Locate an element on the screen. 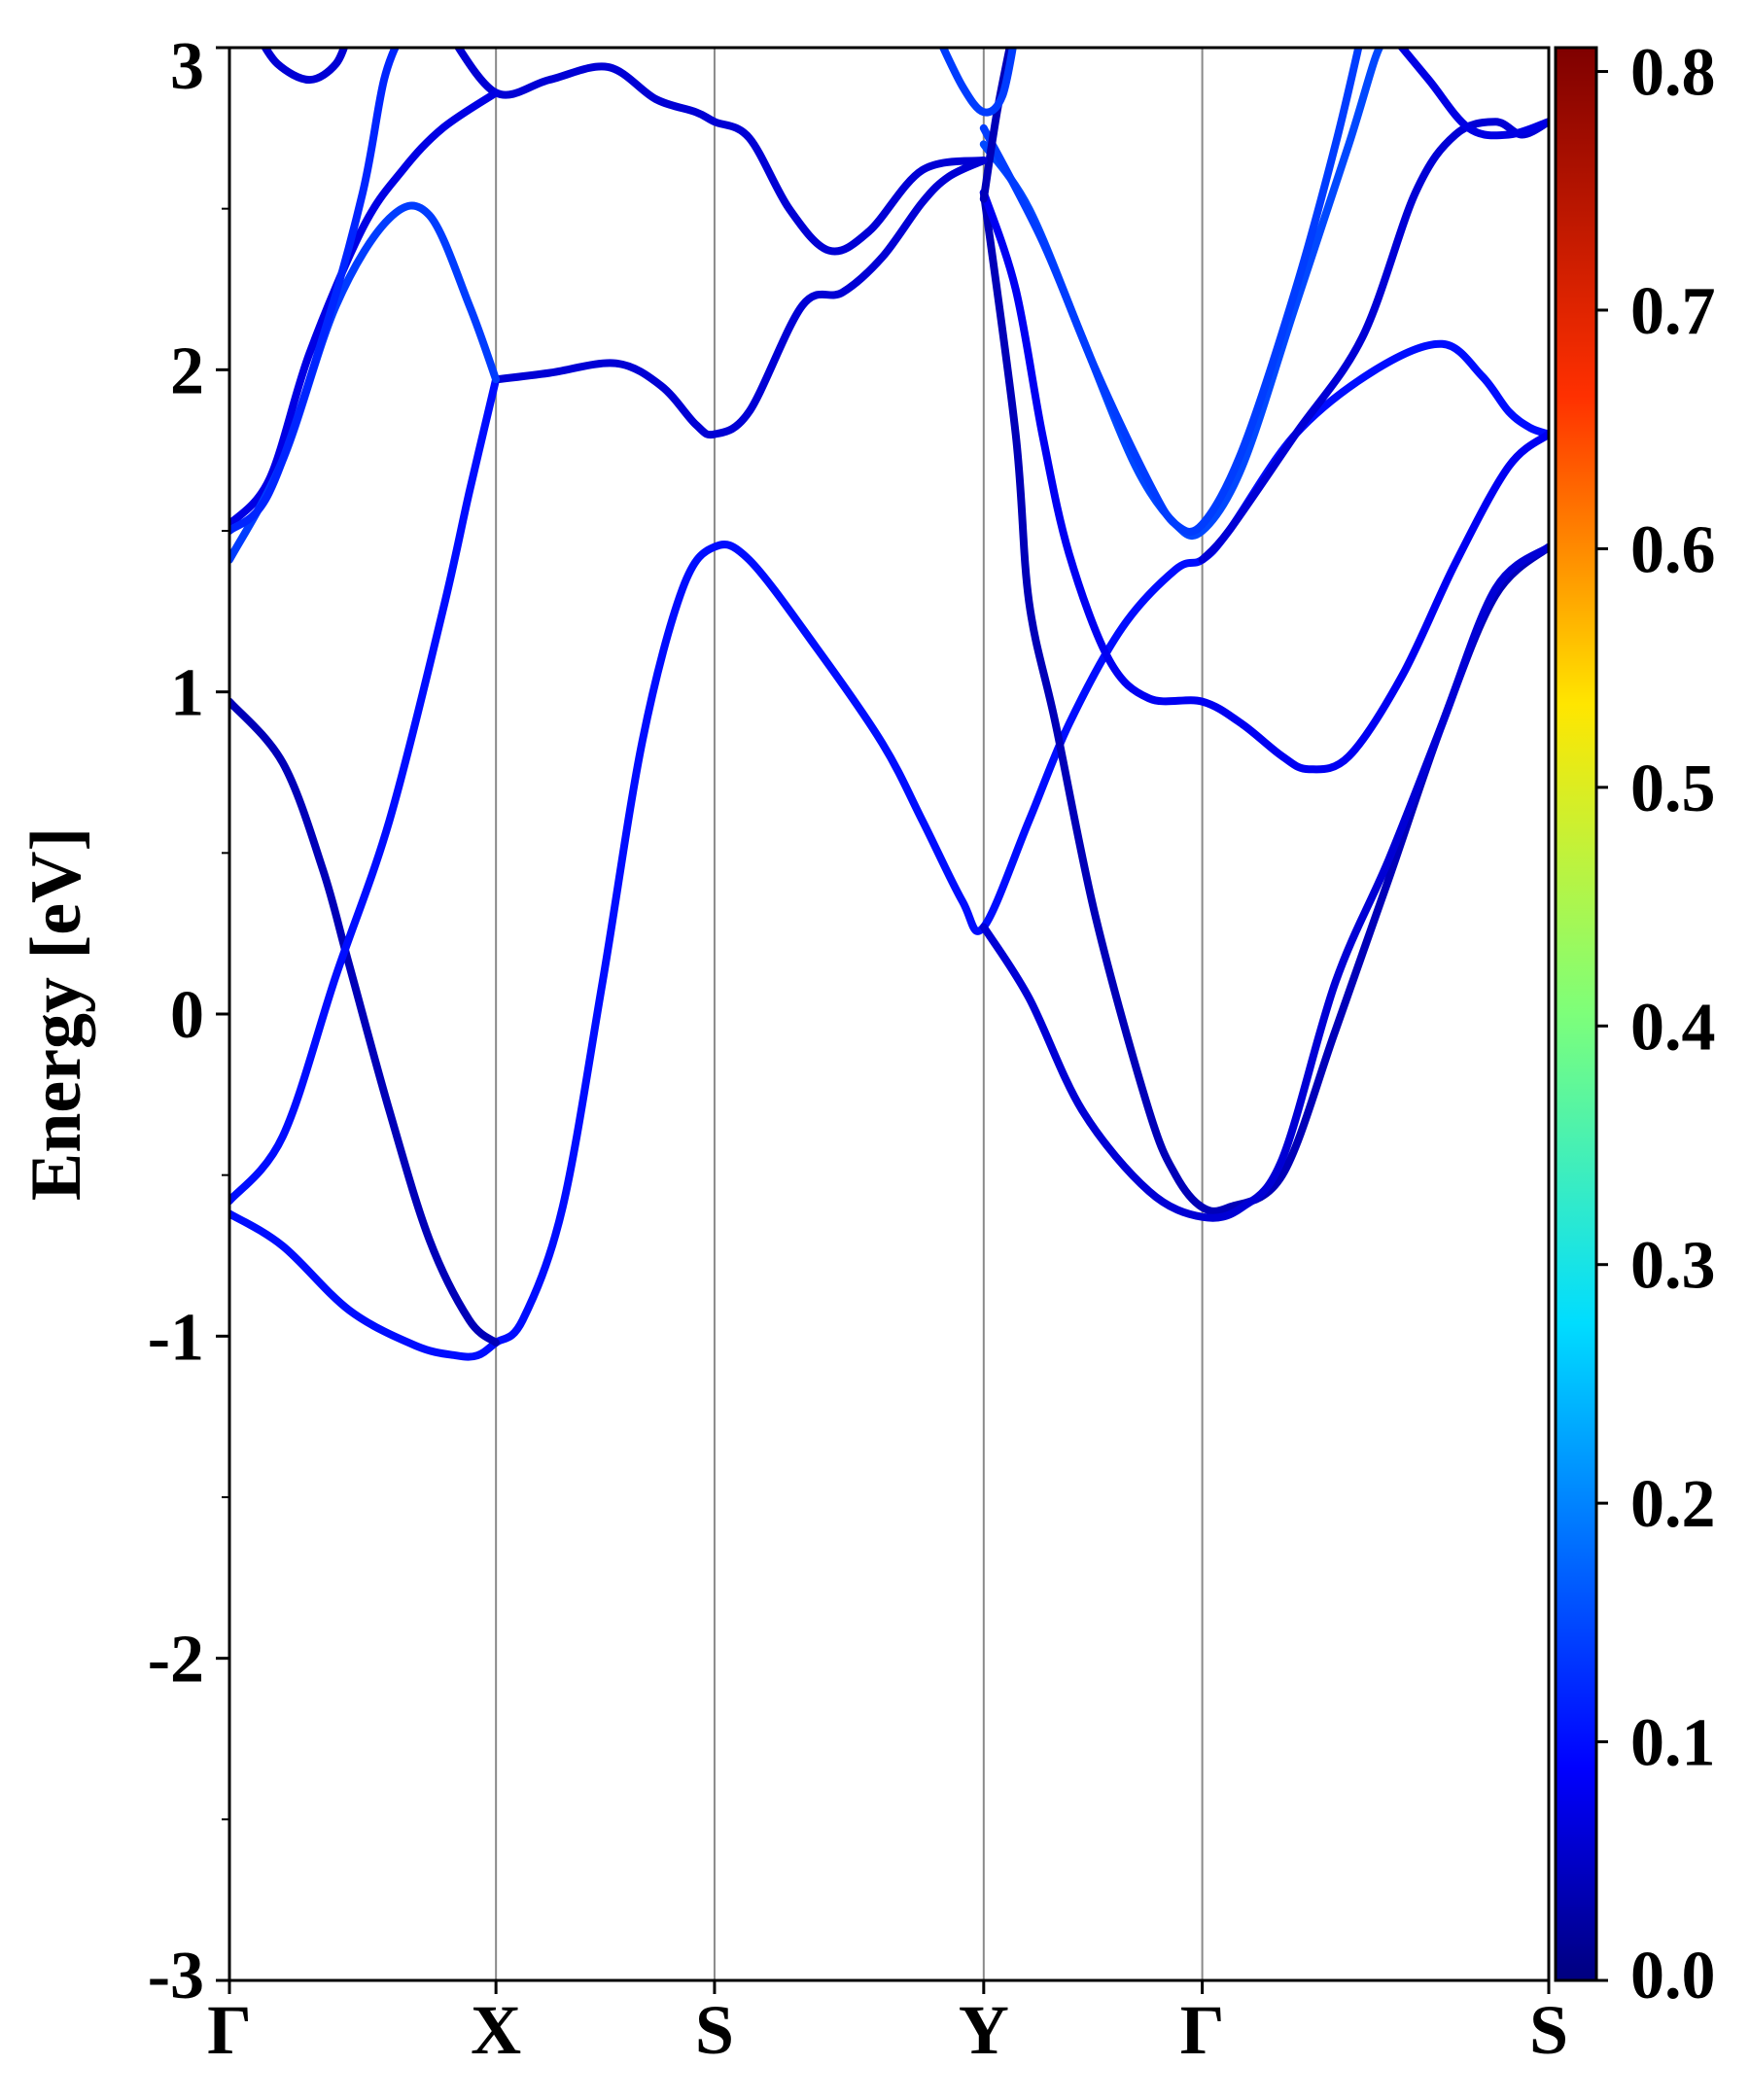 This screenshot has width=1750, height=2100. colorbar-tick-label: 0.6 is located at coordinates (1673, 549).